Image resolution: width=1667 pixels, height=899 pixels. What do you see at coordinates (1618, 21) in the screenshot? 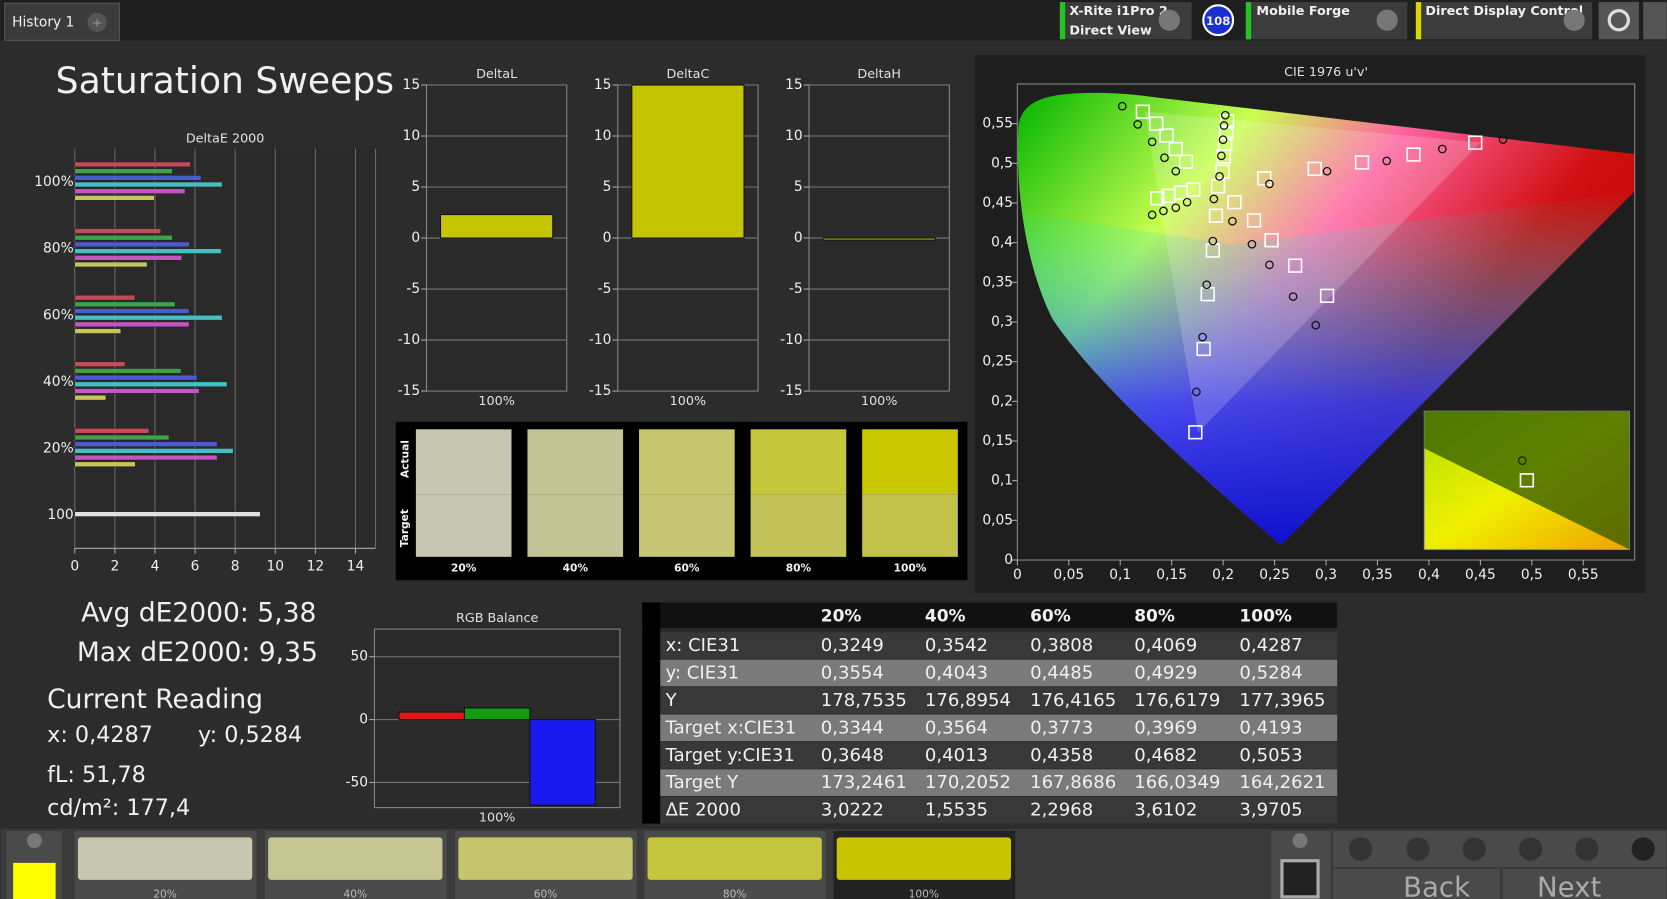
I see `settings-button` at bounding box center [1618, 21].